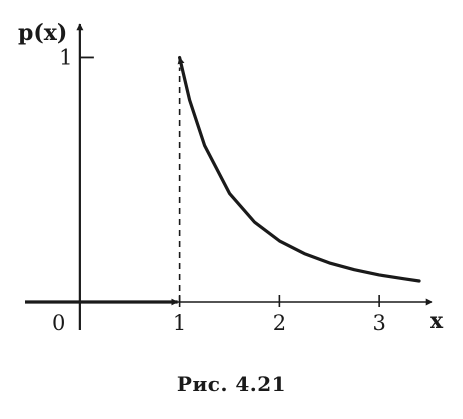  What do you see at coordinates (65, 57) in the screenshot?
I see `y-tick-label: 1` at bounding box center [65, 57].